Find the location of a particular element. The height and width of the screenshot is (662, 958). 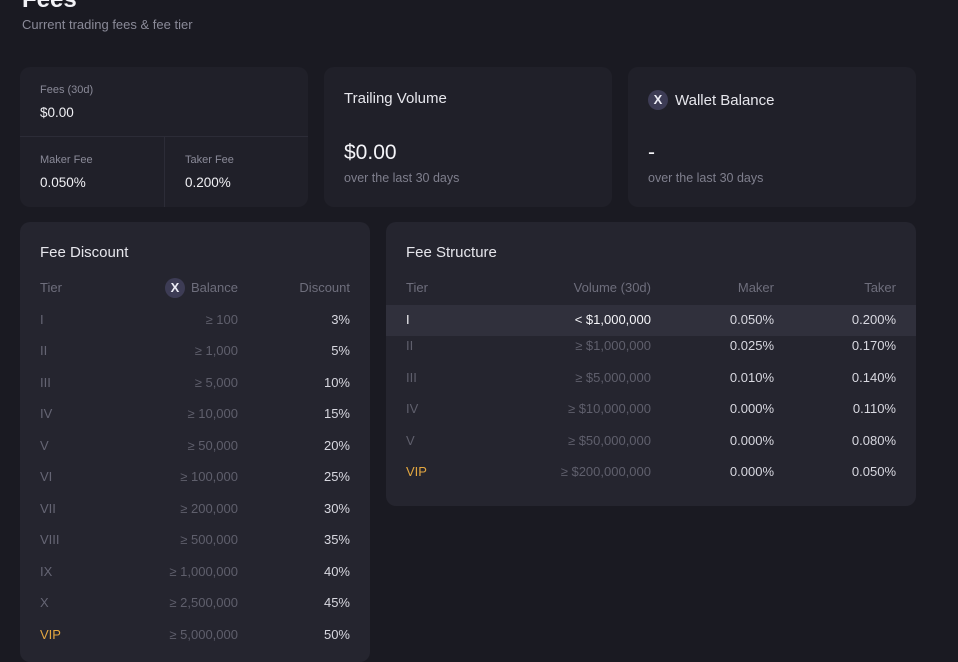

table-row: III ≥ 5,000 10% is located at coordinates (195, 389).